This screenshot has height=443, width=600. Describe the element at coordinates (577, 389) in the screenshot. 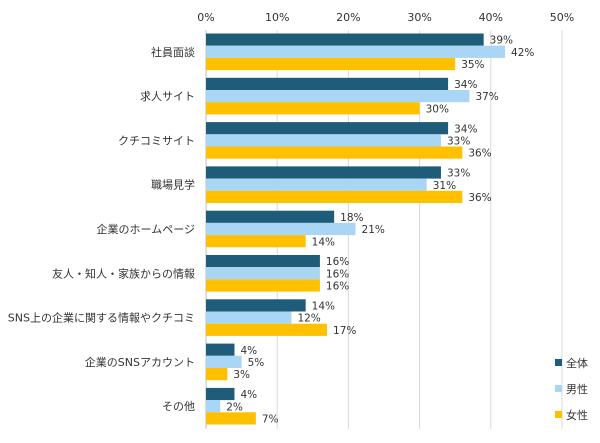

I see `legend-label: 男性` at that location.